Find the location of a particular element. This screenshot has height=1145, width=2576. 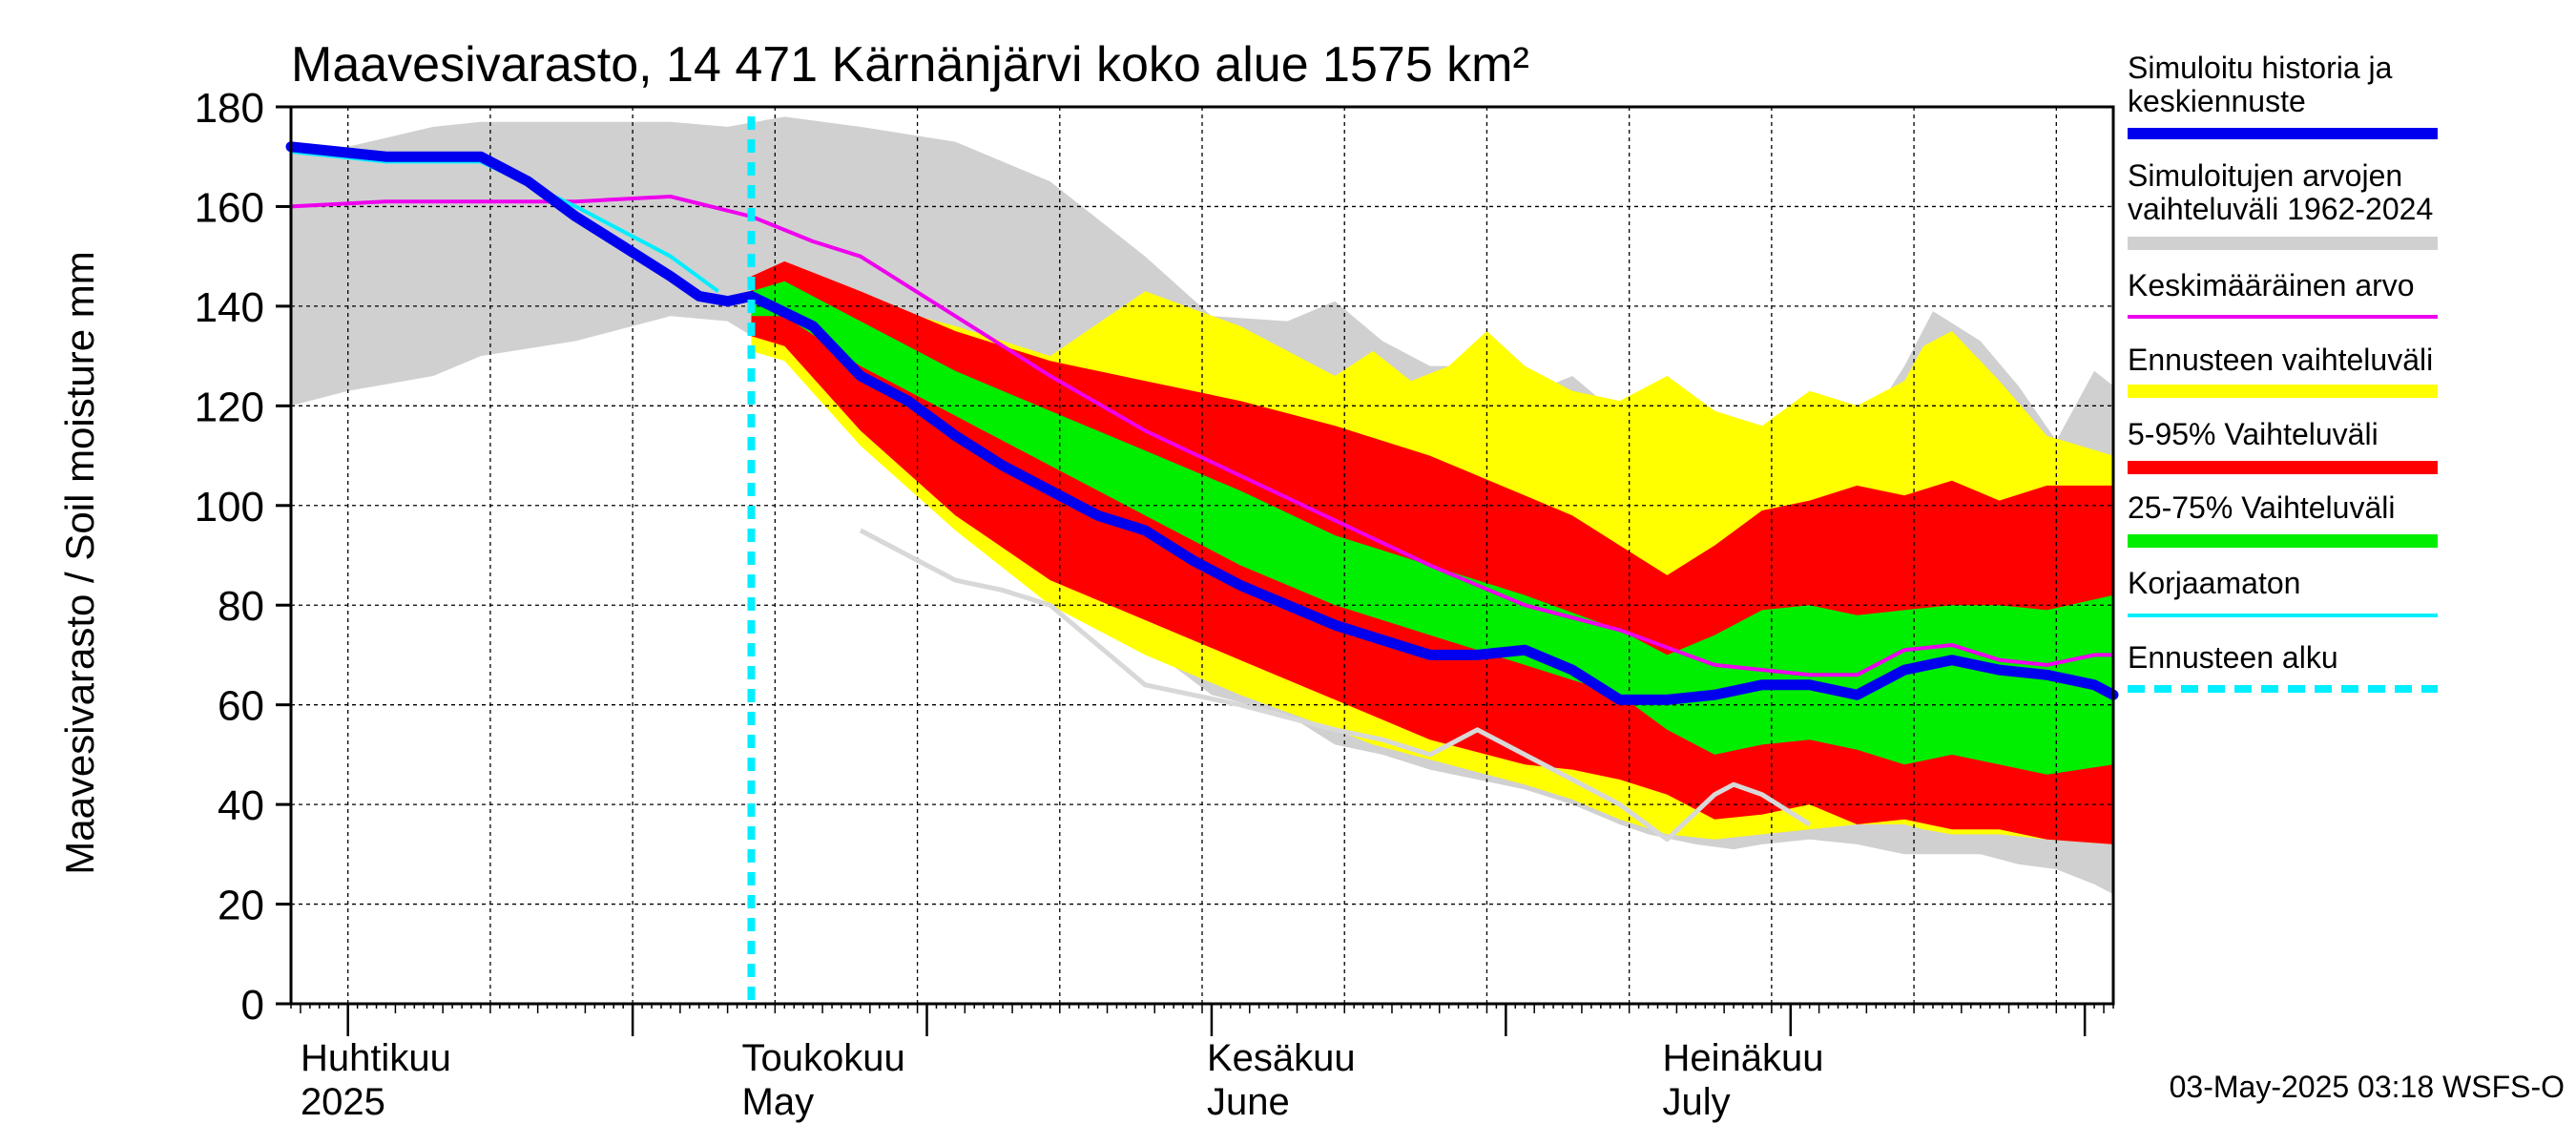

y-tick-label: 120 is located at coordinates (229, 407).